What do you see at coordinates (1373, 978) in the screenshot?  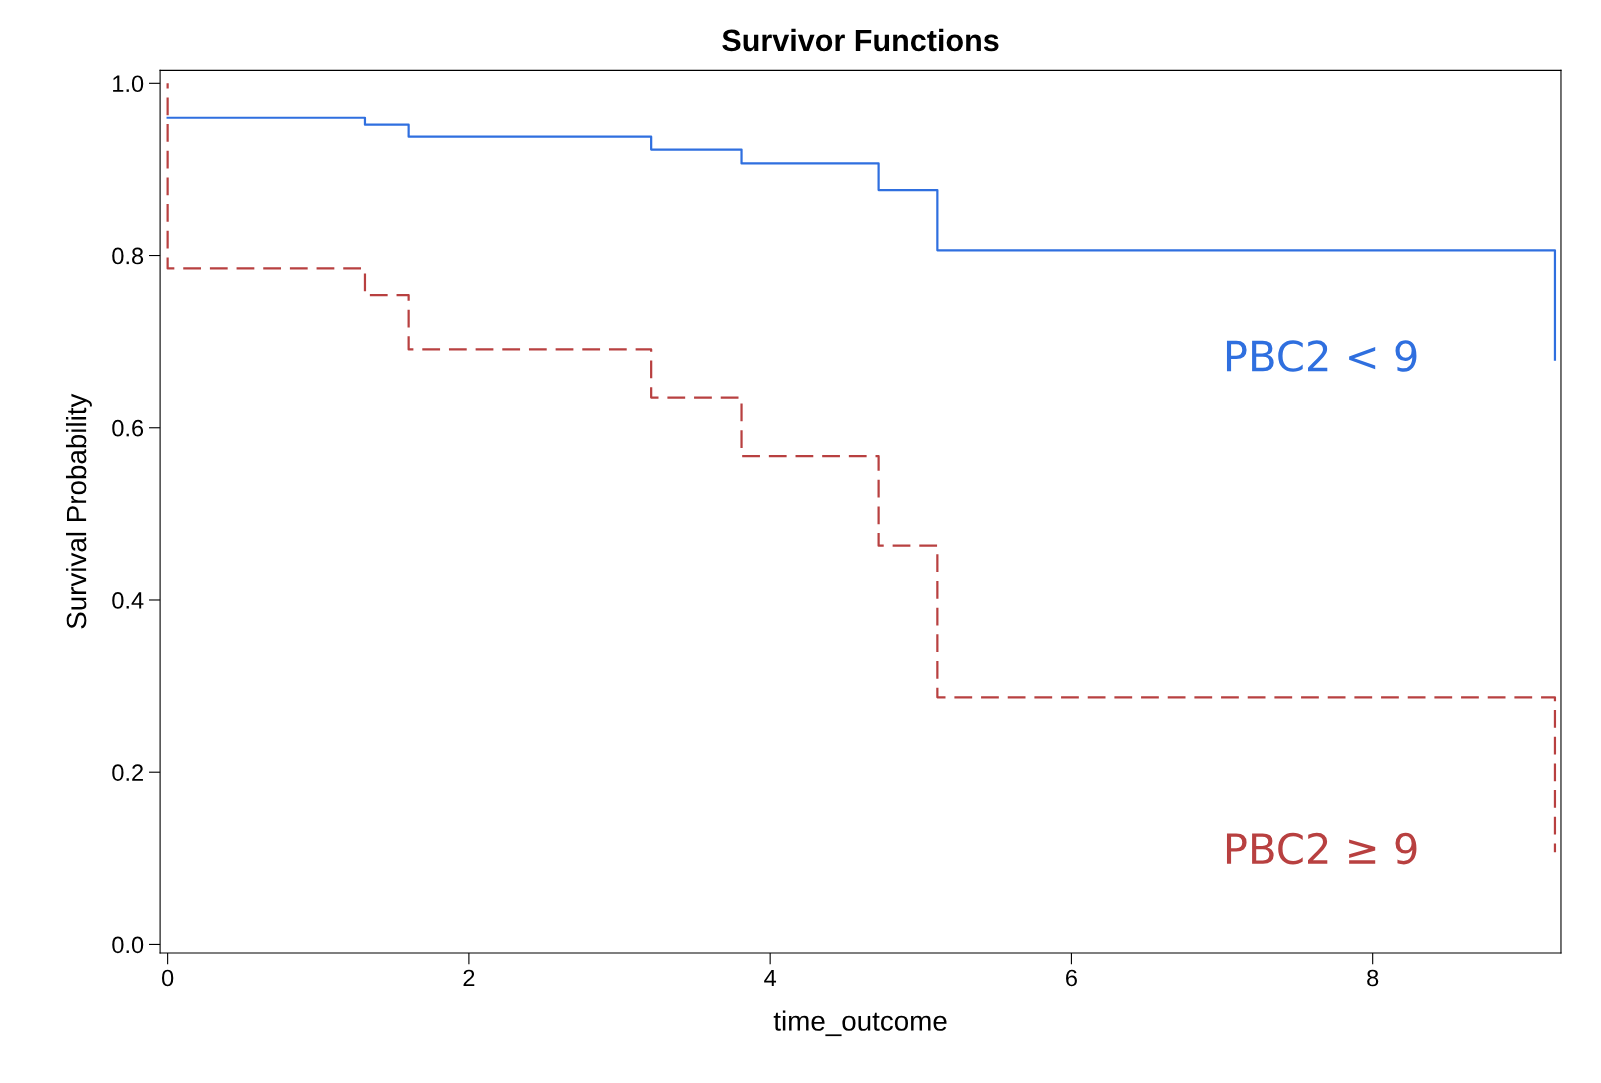 I see `x-tick-label: 8` at bounding box center [1373, 978].